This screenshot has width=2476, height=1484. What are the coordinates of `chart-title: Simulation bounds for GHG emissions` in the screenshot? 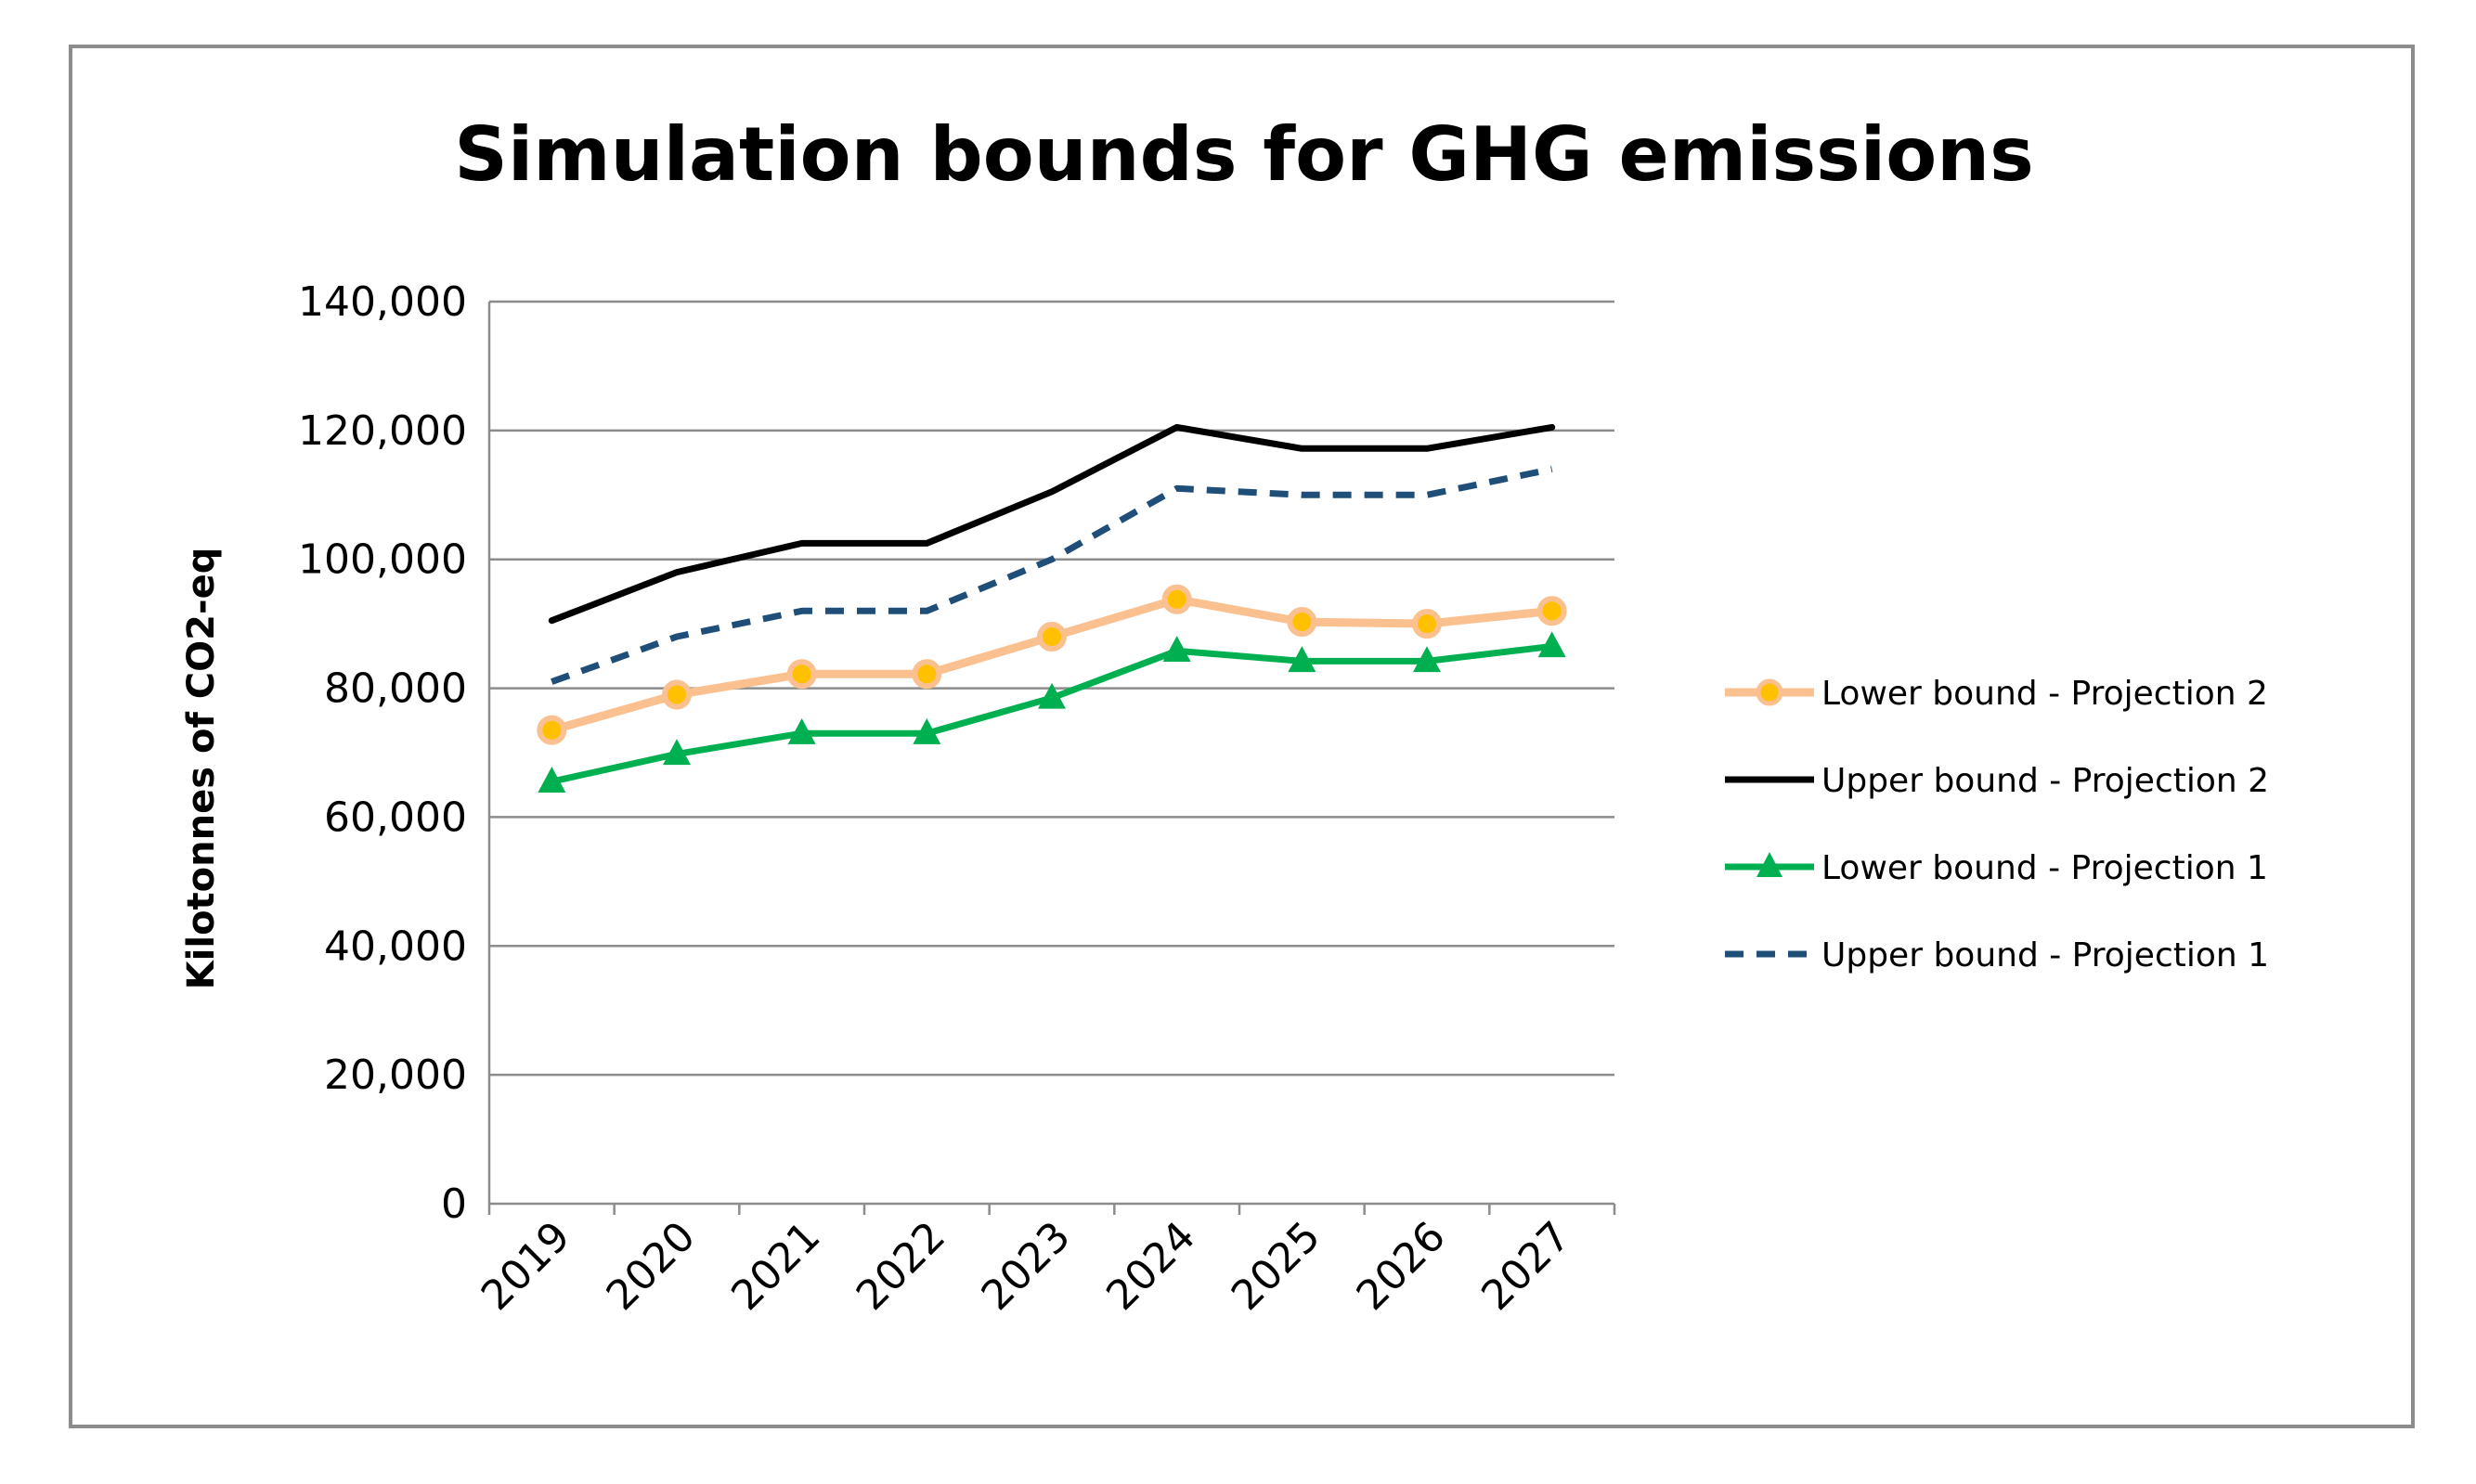 It's located at (1243, 155).